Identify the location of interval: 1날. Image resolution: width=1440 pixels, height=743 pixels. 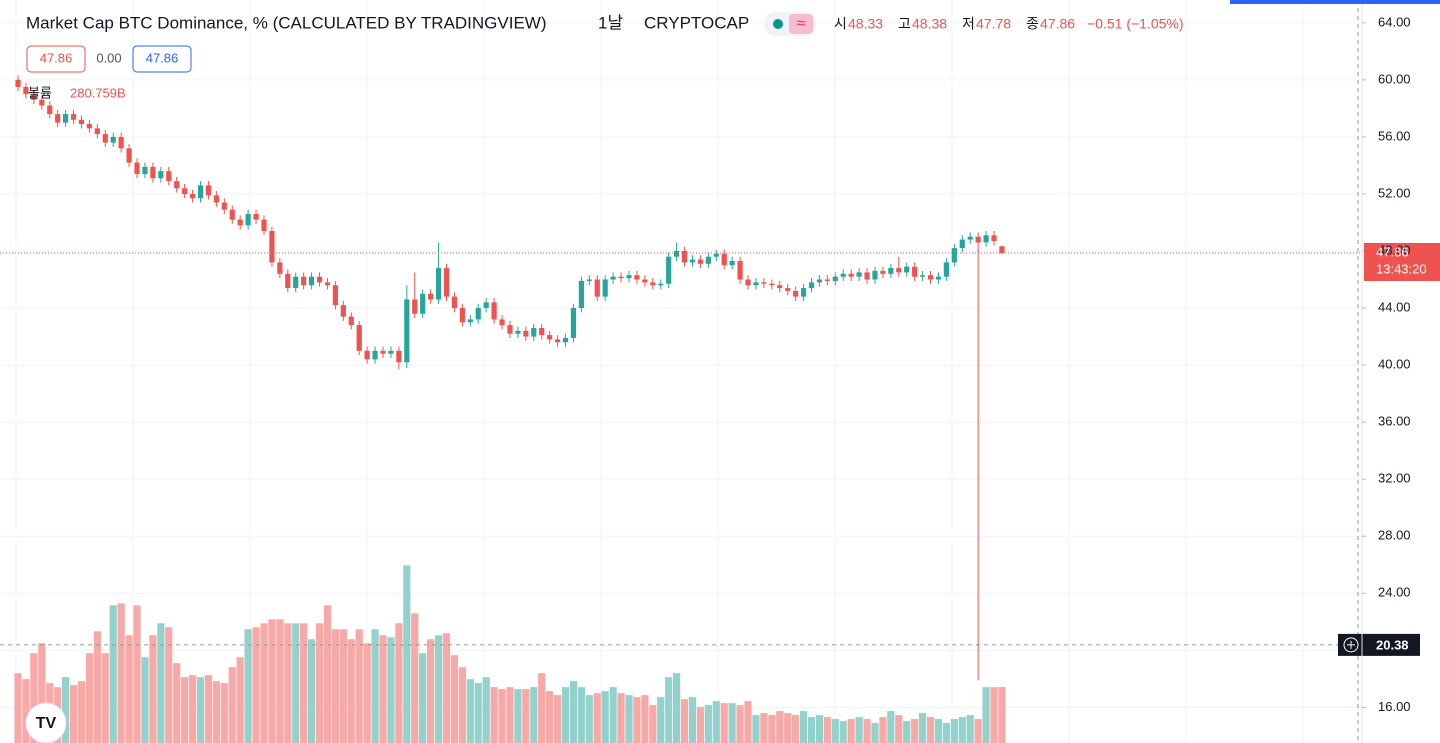
(610, 22).